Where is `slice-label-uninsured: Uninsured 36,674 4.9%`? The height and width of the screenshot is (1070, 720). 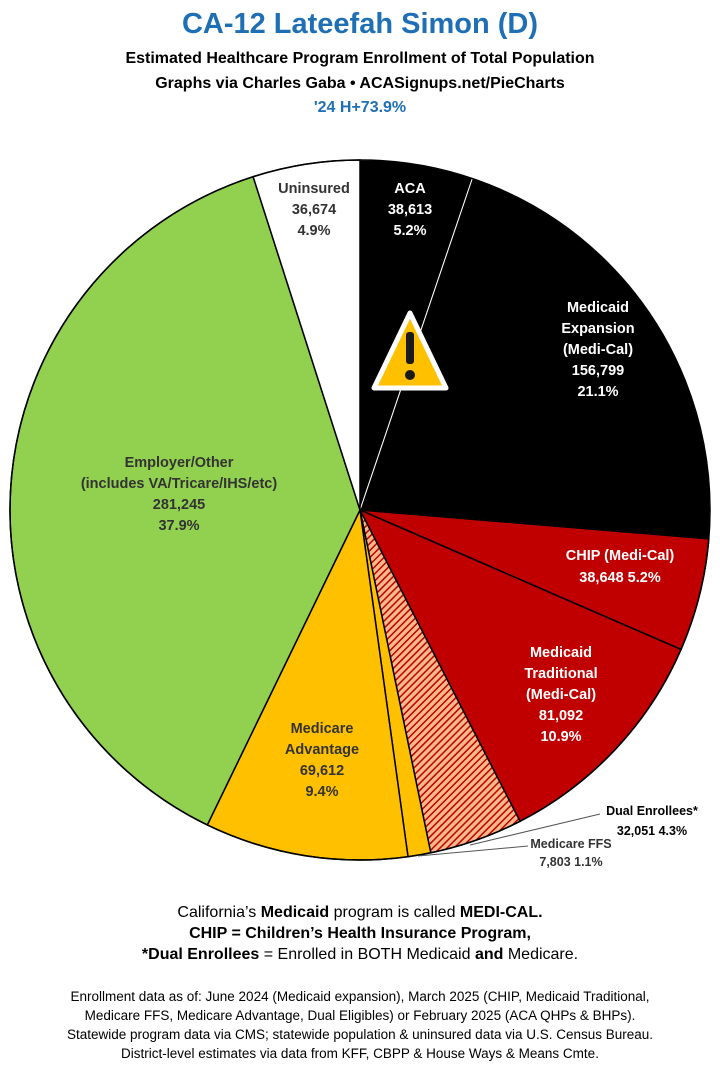
slice-label-uninsured: Uninsured 36,674 4.9% is located at coordinates (314, 210).